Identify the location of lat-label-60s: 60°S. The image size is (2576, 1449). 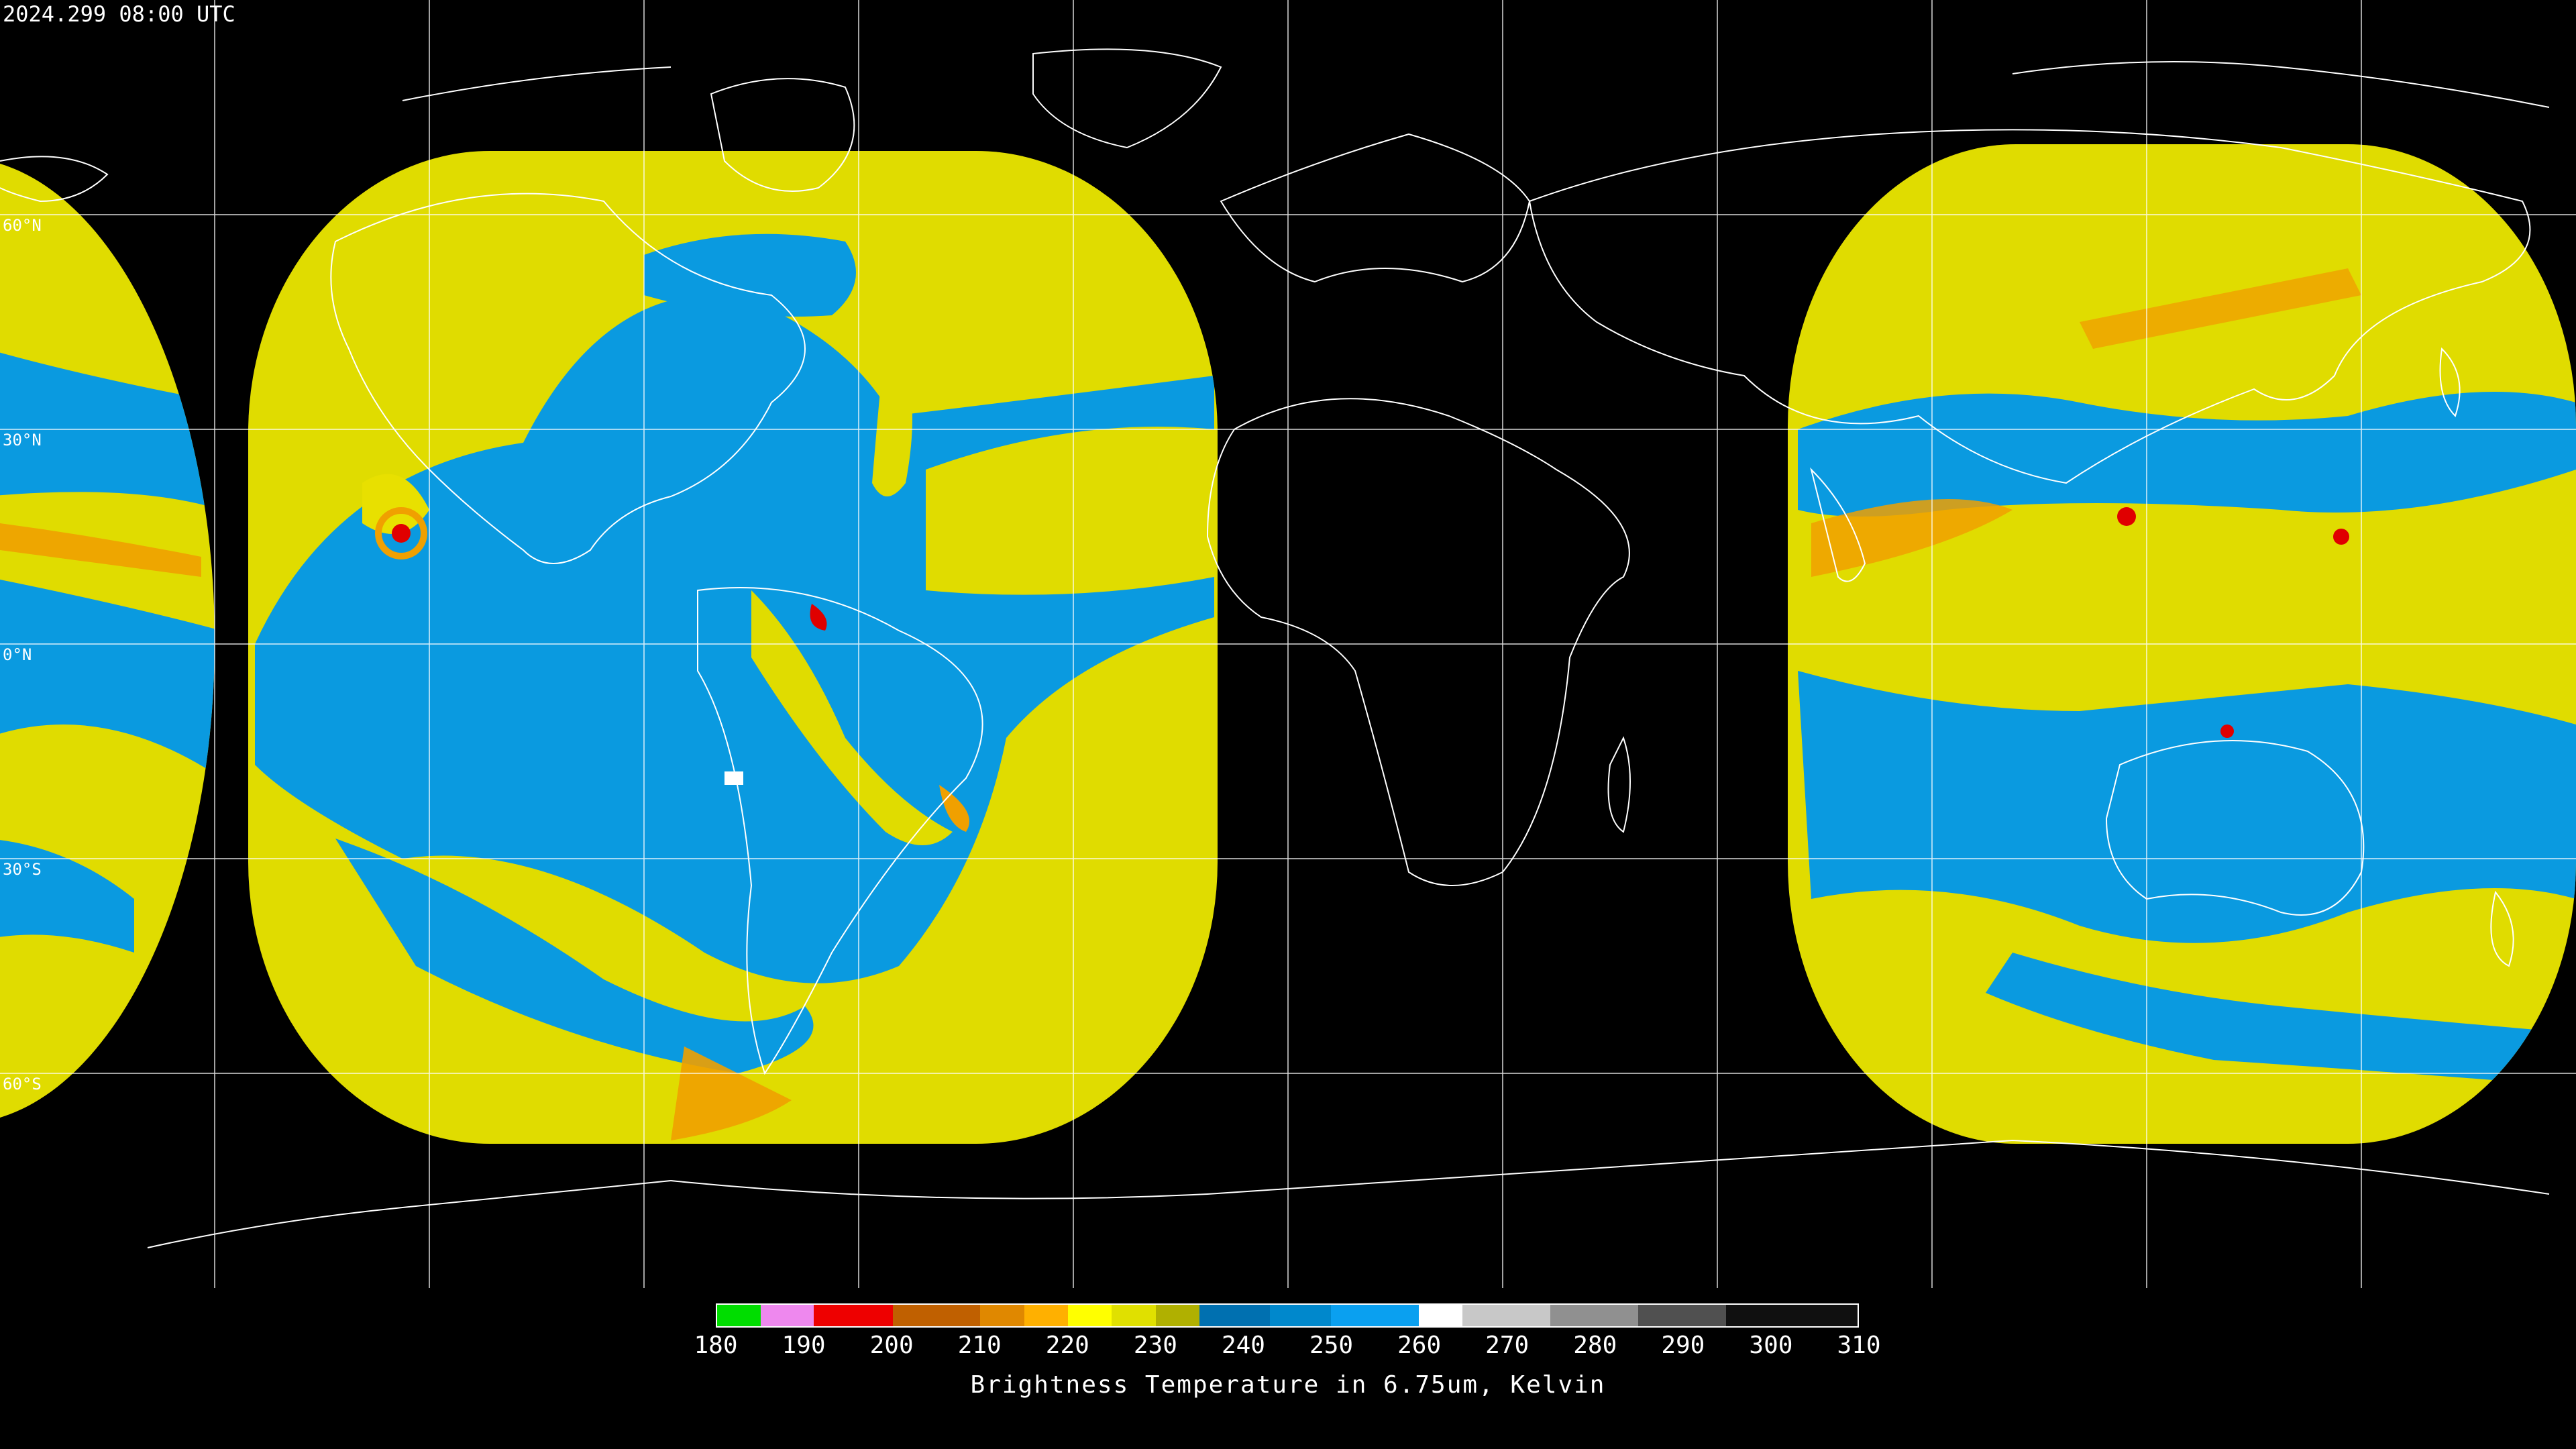
(22, 1084).